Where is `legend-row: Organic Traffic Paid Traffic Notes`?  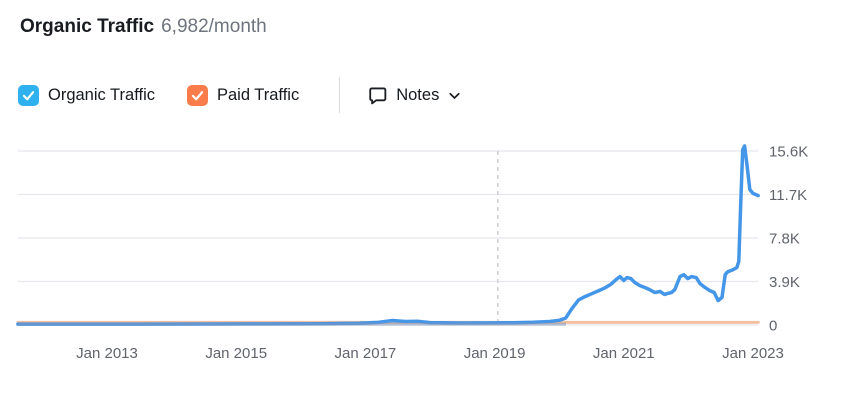
legend-row: Organic Traffic Paid Traffic Notes is located at coordinates (240, 95).